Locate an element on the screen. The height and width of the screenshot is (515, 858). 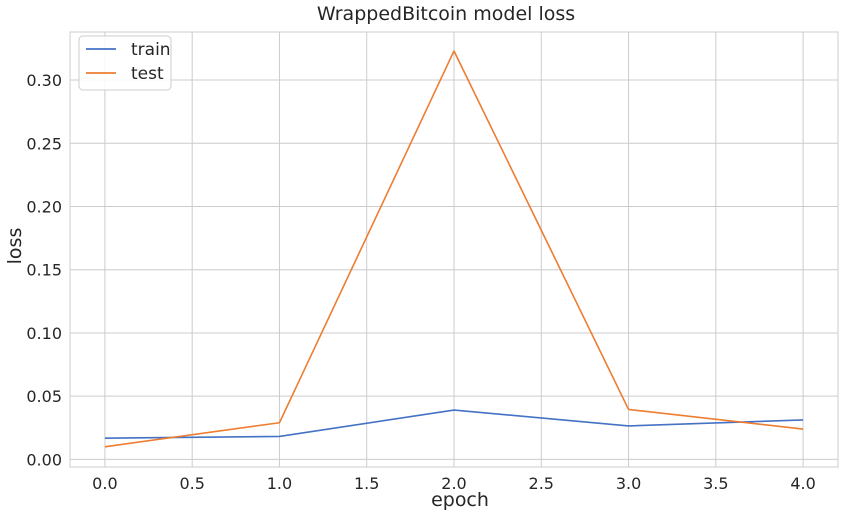
legend: train test is located at coordinates (125, 63).